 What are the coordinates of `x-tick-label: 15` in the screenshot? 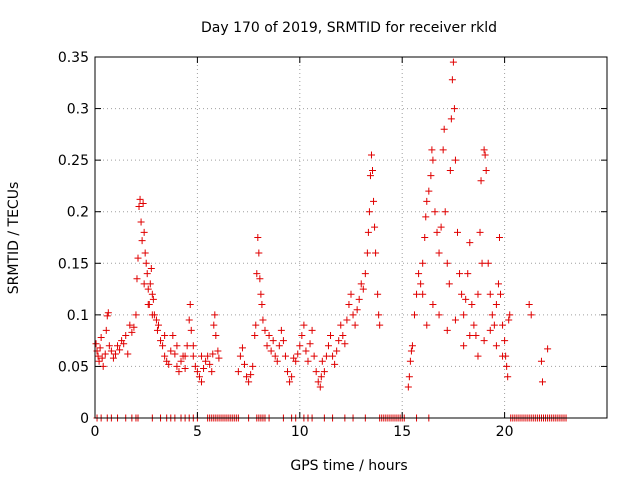 It's located at (402, 432).